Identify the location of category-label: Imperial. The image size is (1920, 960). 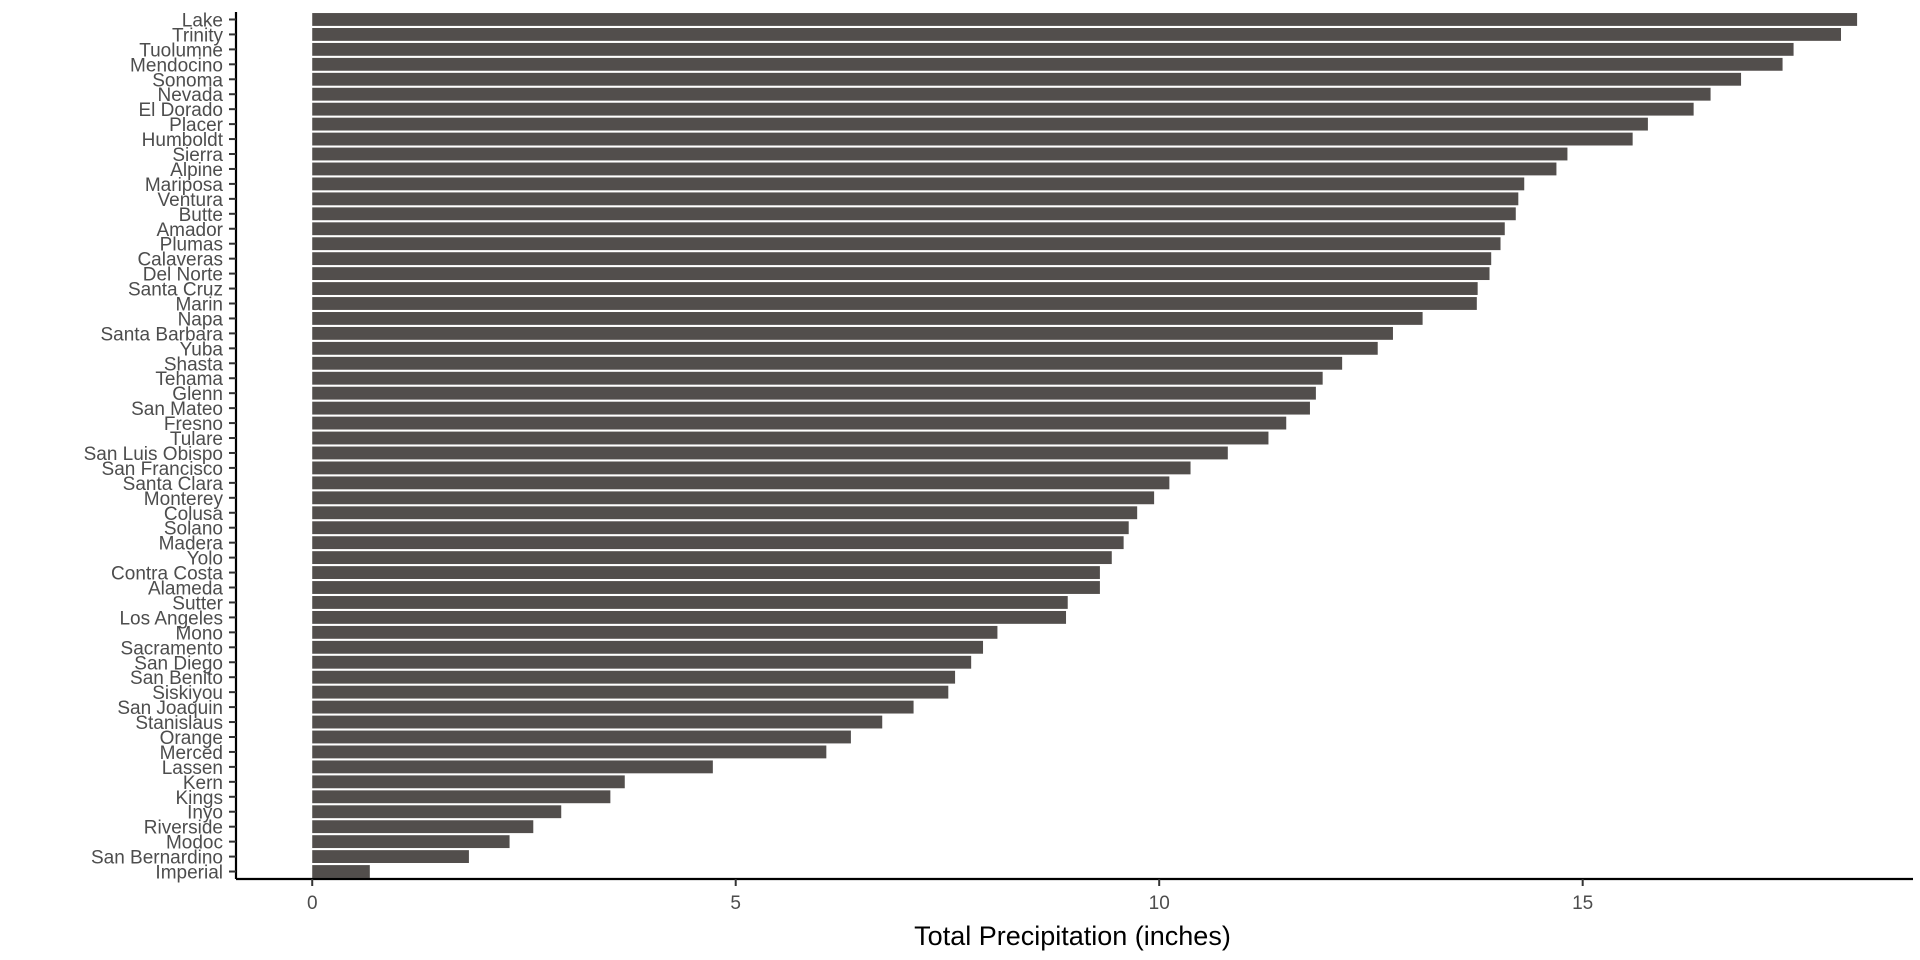
(189, 873).